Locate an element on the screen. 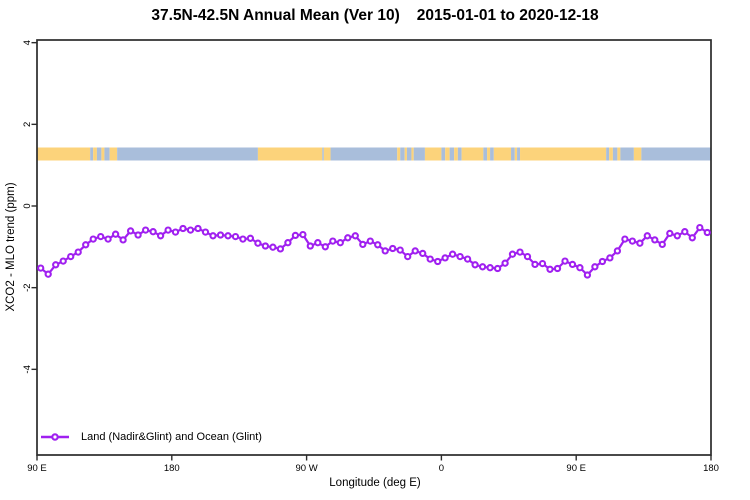  y-tick-label: 2 is located at coordinates (27, 124).